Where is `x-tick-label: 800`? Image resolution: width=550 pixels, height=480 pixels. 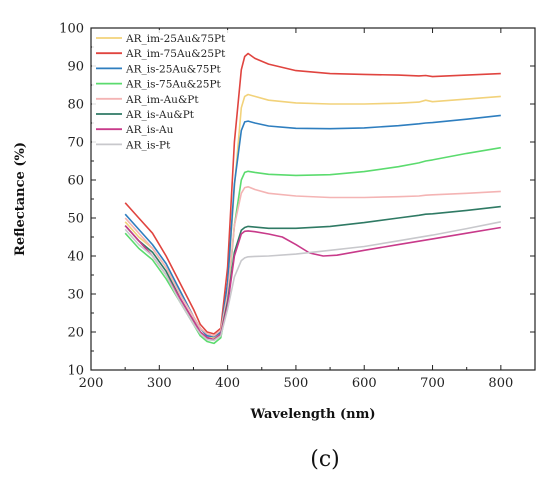
x-tick-label: 800 is located at coordinates (500, 383).